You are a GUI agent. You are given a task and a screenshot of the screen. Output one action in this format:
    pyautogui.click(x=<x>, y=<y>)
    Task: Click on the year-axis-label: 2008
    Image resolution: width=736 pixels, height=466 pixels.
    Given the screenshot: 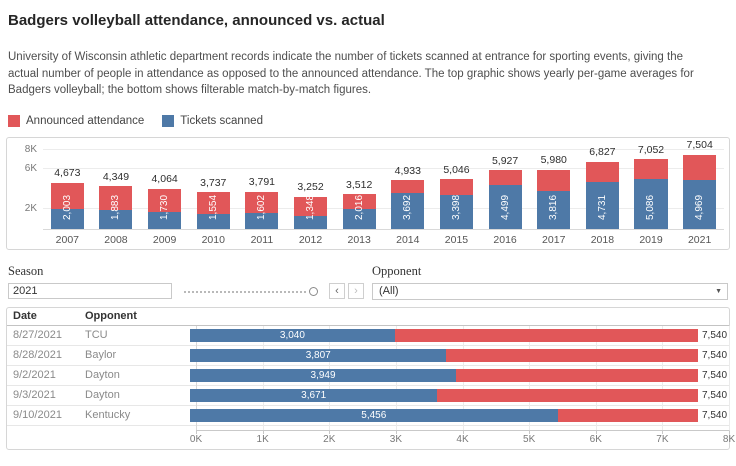 What is the action you would take?
    pyautogui.click(x=116, y=239)
    